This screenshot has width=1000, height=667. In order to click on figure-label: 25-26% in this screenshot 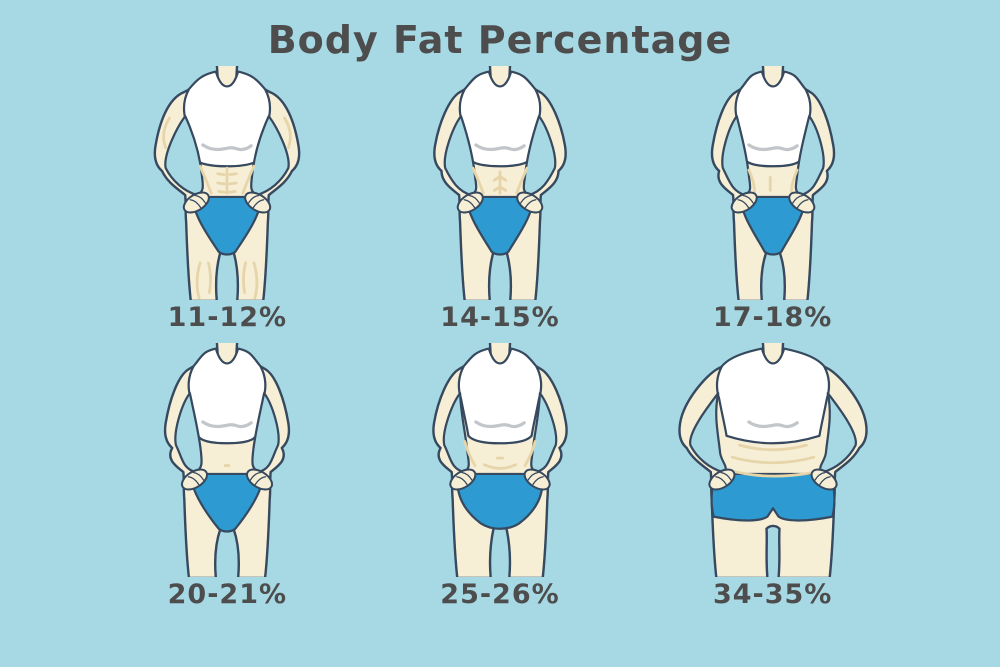, I will do `click(500, 594)`.